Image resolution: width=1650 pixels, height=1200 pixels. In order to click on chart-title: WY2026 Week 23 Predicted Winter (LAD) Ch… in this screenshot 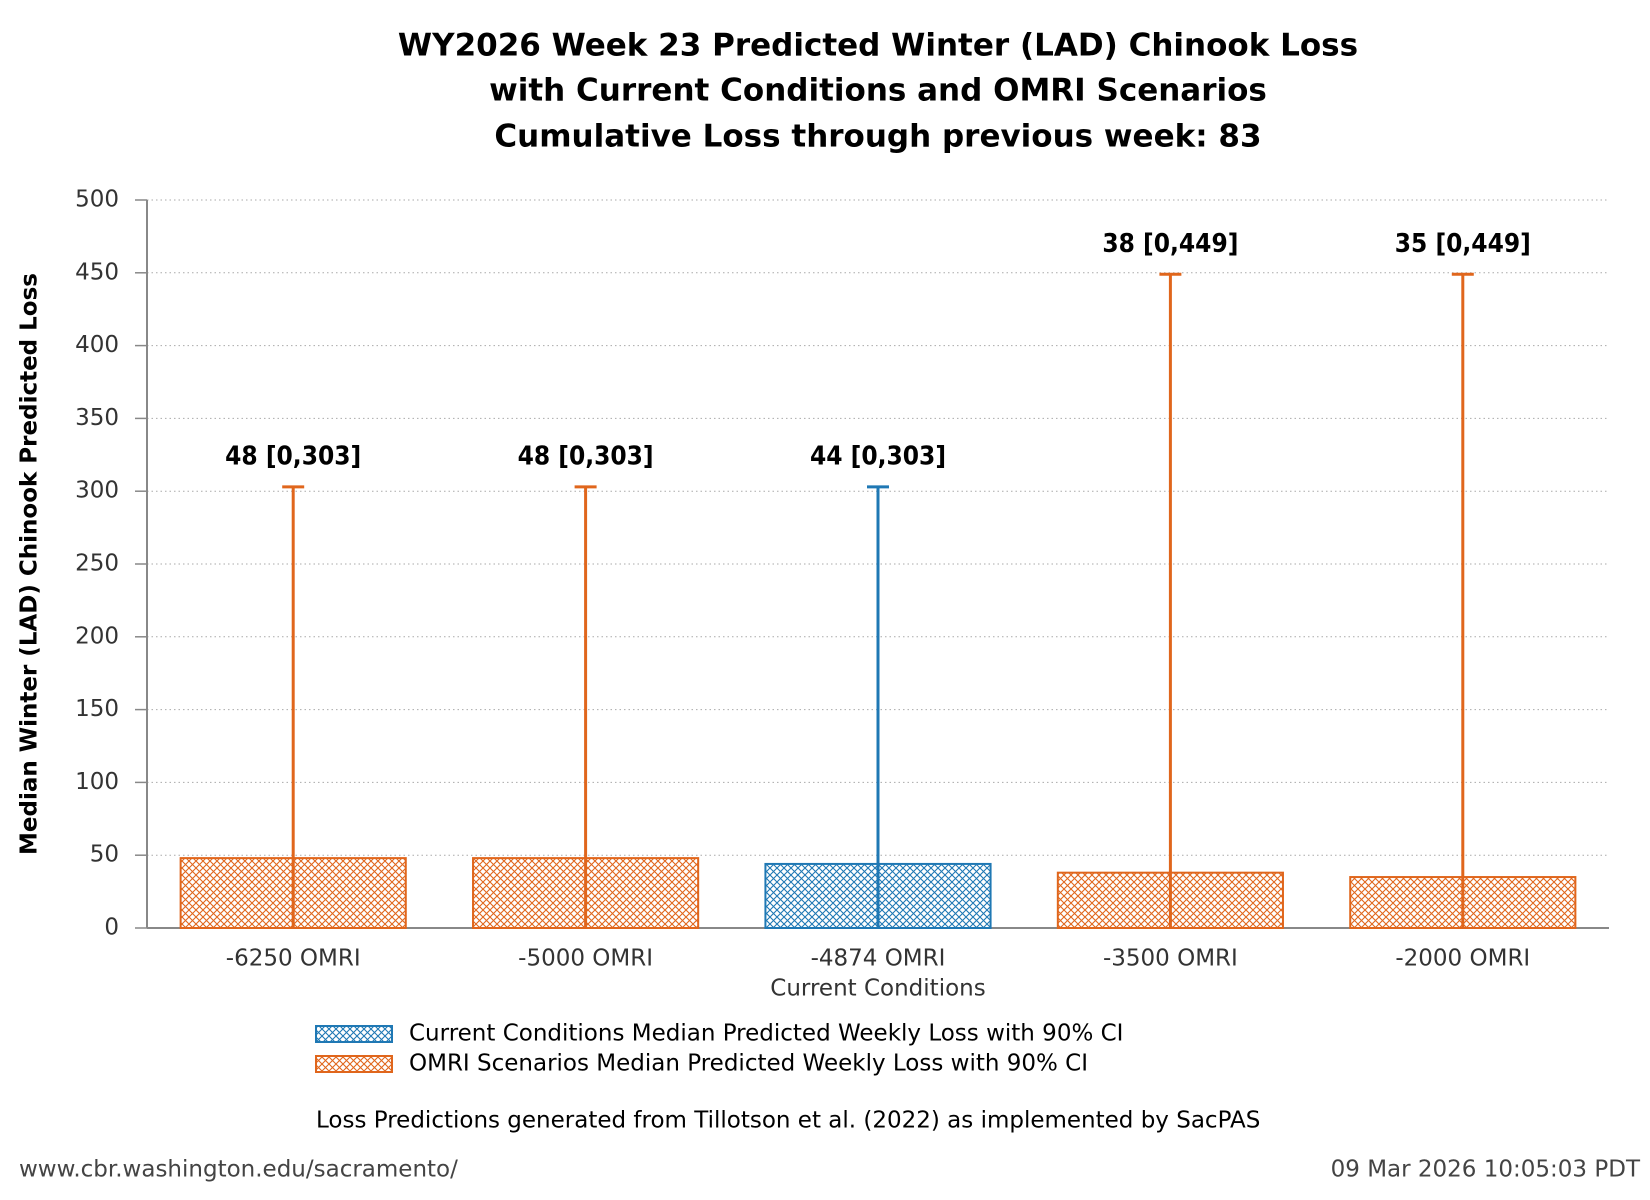, I will do `click(878, 46)`.